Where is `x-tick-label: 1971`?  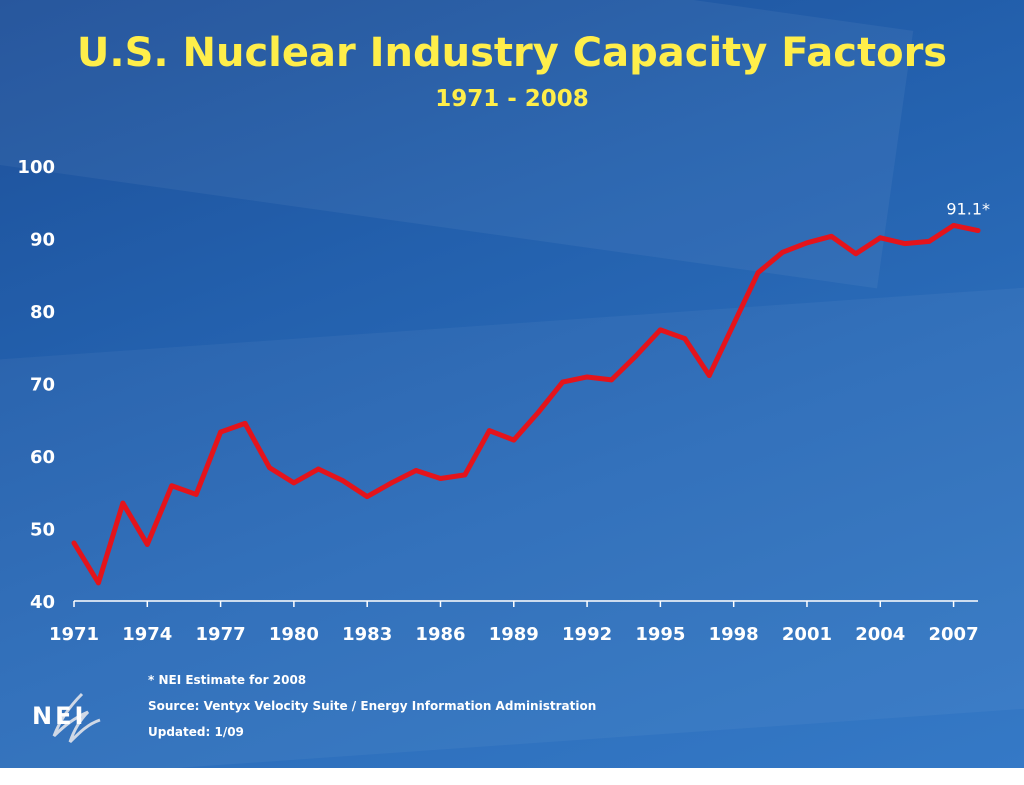 x-tick-label: 1971 is located at coordinates (74, 634).